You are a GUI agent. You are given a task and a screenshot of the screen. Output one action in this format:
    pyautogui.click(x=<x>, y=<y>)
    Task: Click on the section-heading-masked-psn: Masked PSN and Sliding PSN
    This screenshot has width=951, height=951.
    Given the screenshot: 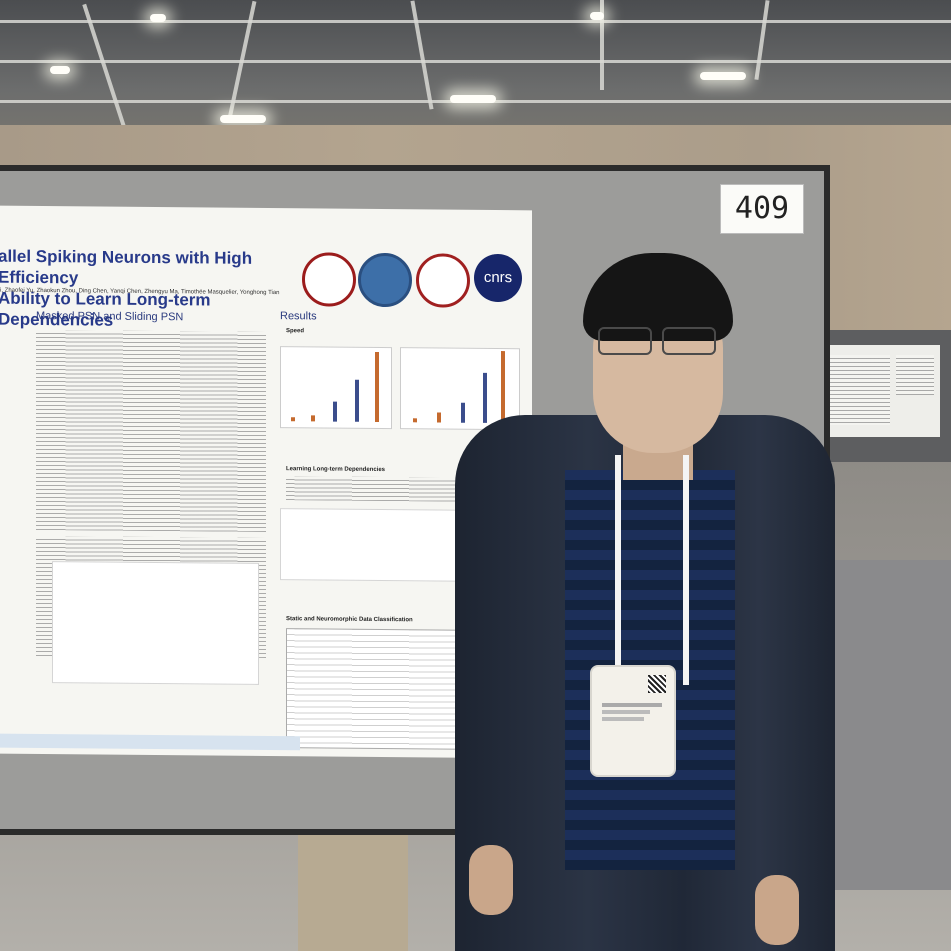 What is the action you would take?
    pyautogui.click(x=110, y=316)
    